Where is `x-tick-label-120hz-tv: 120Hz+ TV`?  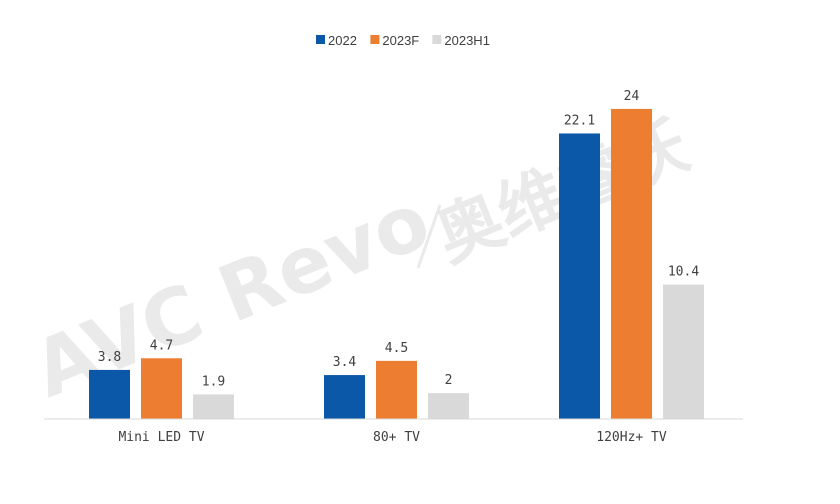
x-tick-label-120hz-tv: 120Hz+ TV is located at coordinates (631, 437).